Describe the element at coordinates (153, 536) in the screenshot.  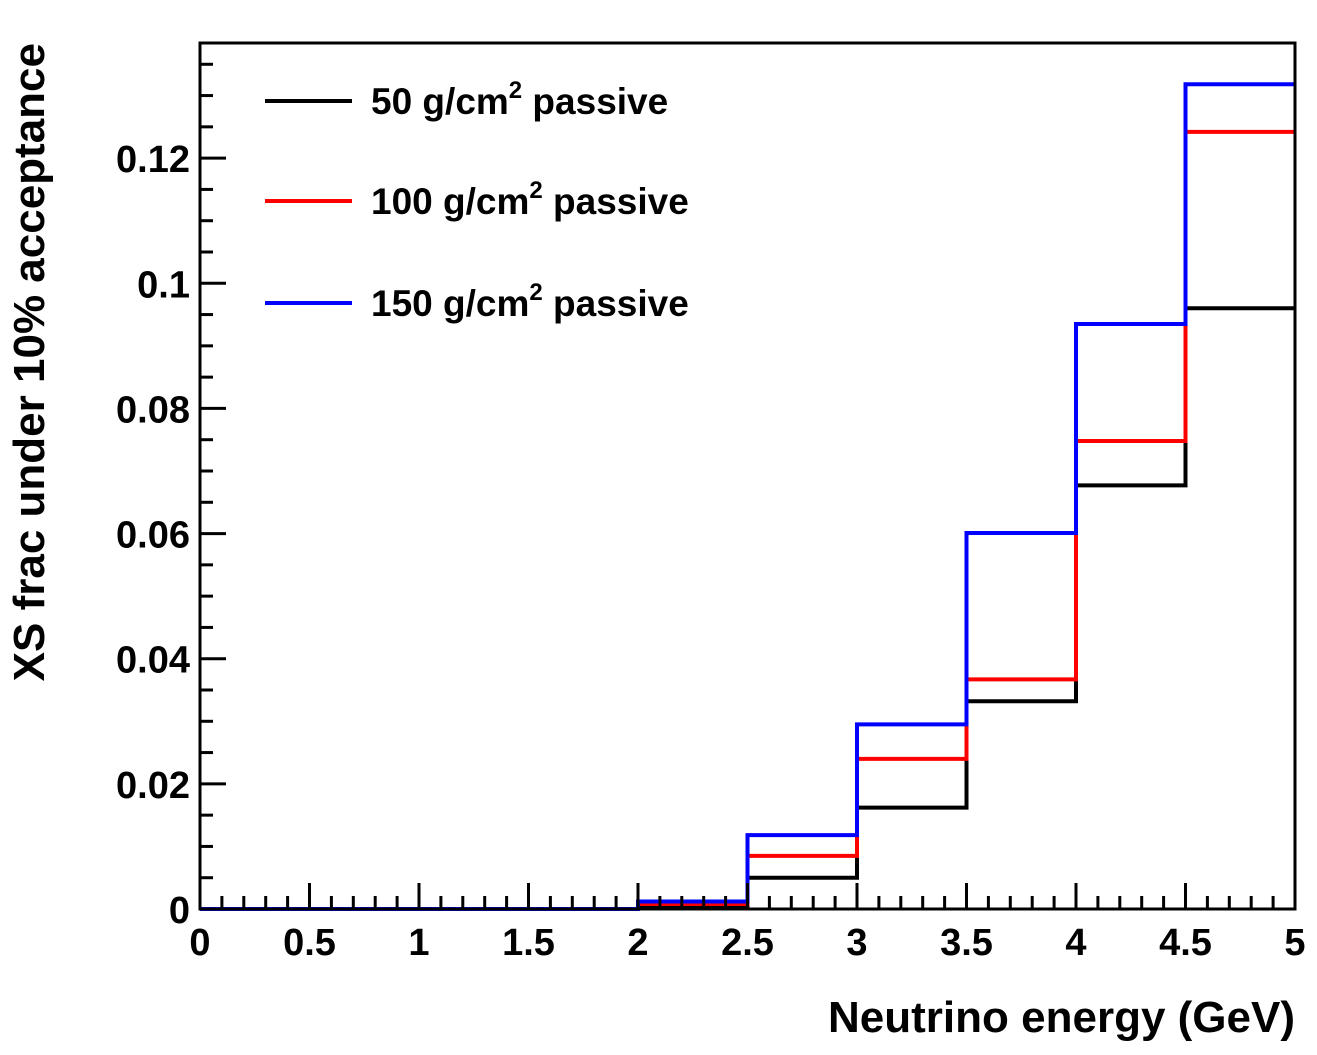
I see `y-tick-label: 0.06` at that location.